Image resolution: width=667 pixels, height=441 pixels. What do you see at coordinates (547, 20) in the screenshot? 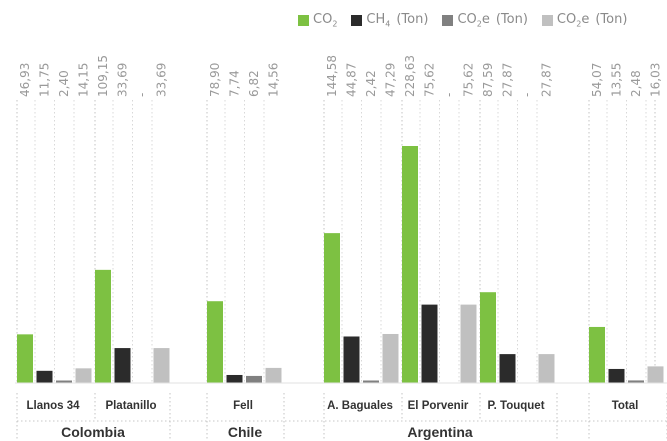
I see `legend-swatch-co2e-light` at bounding box center [547, 20].